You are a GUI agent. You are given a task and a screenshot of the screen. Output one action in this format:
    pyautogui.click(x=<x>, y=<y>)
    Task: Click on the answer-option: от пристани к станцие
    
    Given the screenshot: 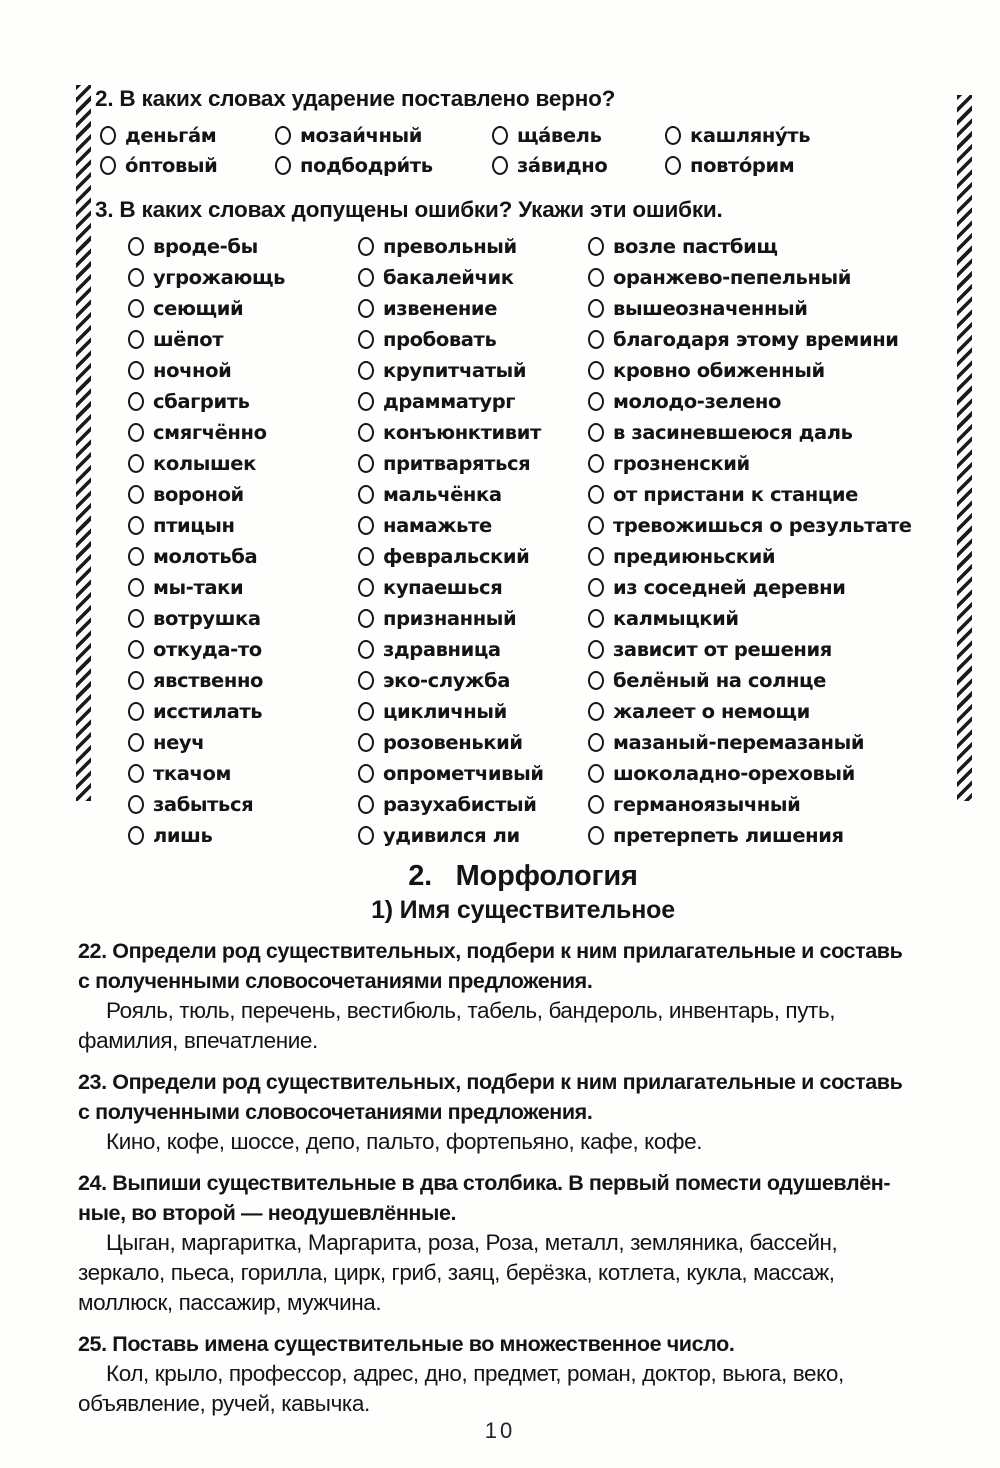 What is the action you would take?
    pyautogui.click(x=777, y=494)
    